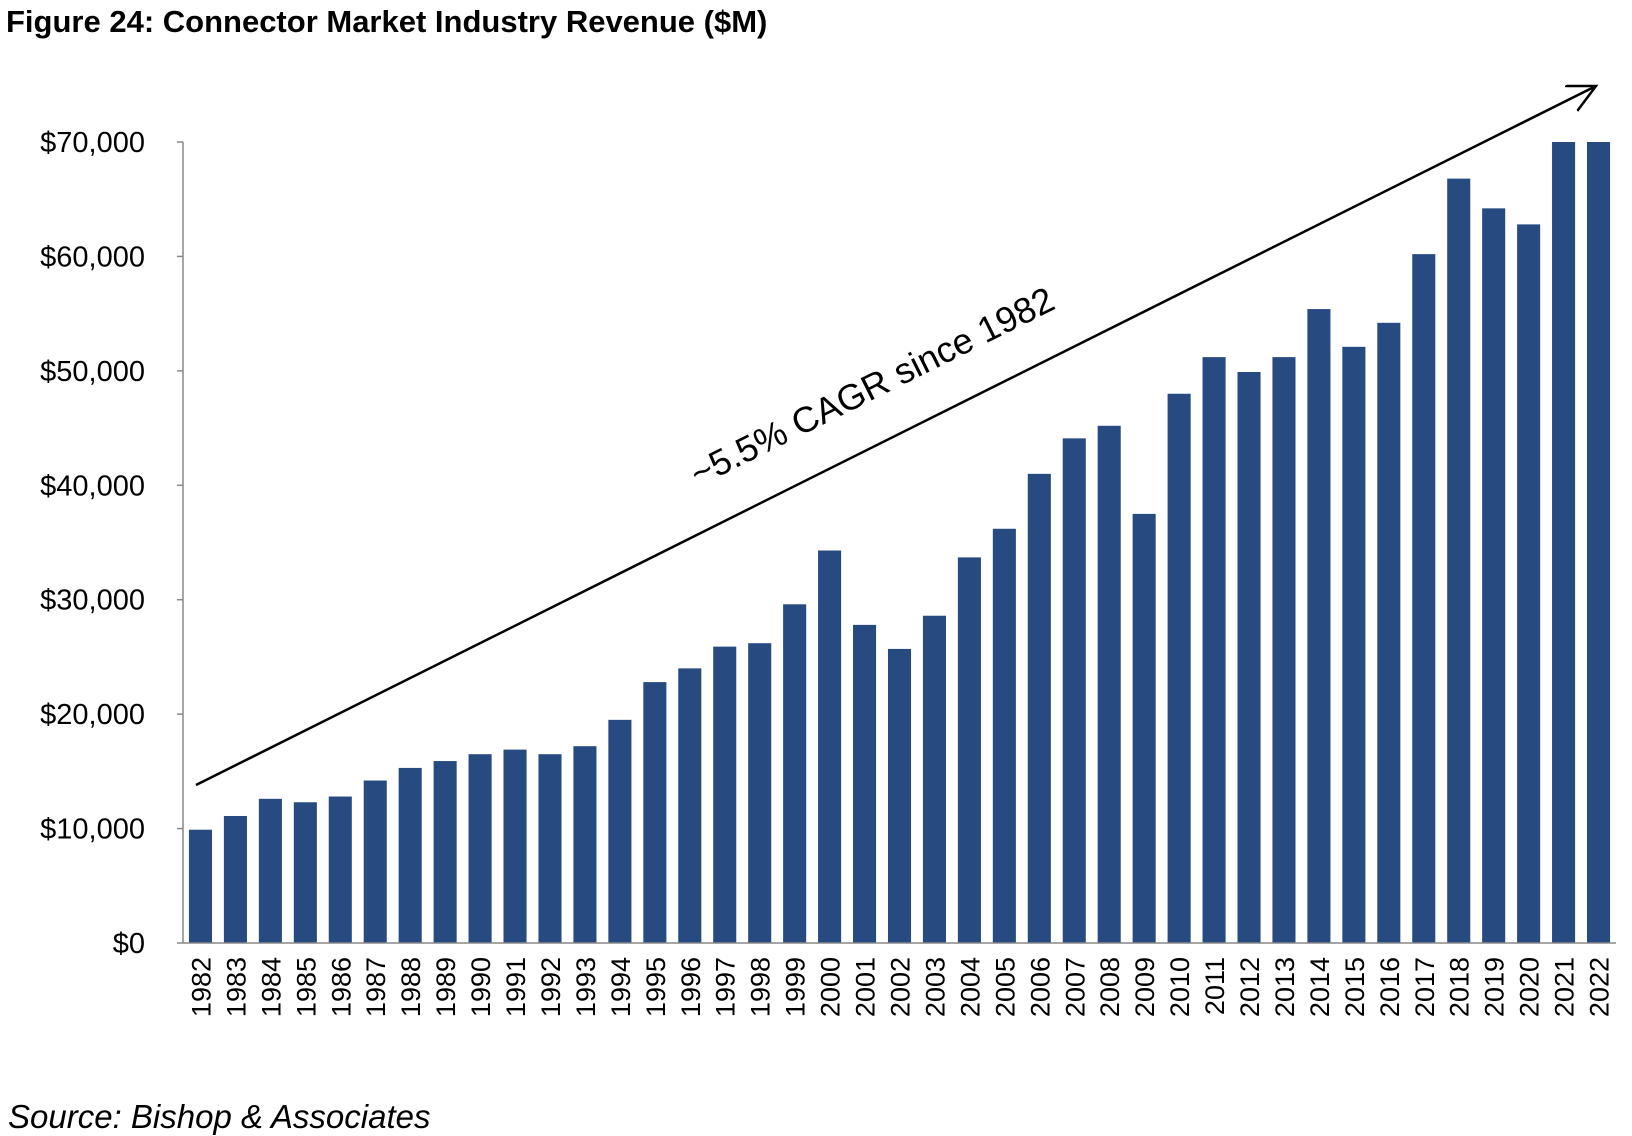 The height and width of the screenshot is (1136, 1632). What do you see at coordinates (1250, 987) in the screenshot?
I see `x-tick-label-2012: 2012` at bounding box center [1250, 987].